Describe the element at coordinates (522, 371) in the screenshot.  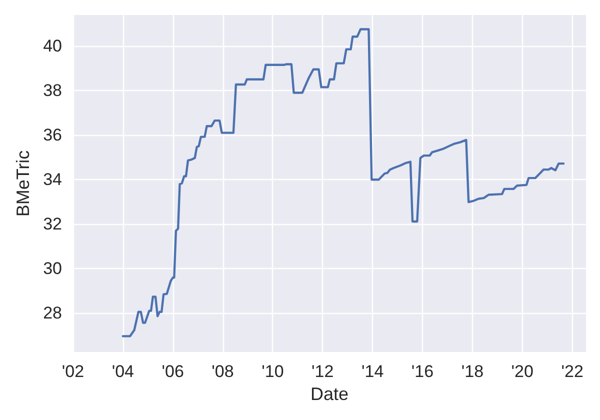
I see `x-tick-label: '20` at that location.